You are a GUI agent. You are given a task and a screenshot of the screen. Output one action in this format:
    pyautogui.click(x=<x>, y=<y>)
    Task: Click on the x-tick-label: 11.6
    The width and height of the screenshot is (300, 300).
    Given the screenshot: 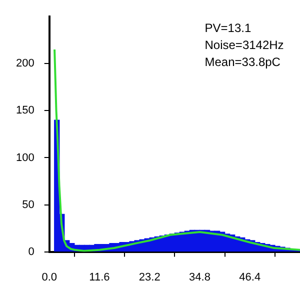 What is the action you would take?
    pyautogui.click(x=99, y=277)
    